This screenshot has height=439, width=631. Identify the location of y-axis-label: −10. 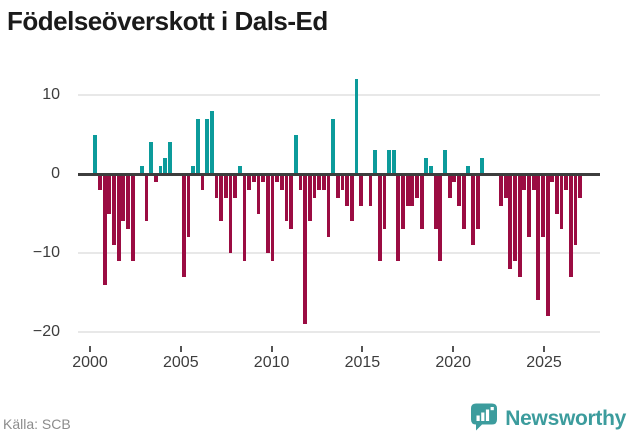
(46, 252).